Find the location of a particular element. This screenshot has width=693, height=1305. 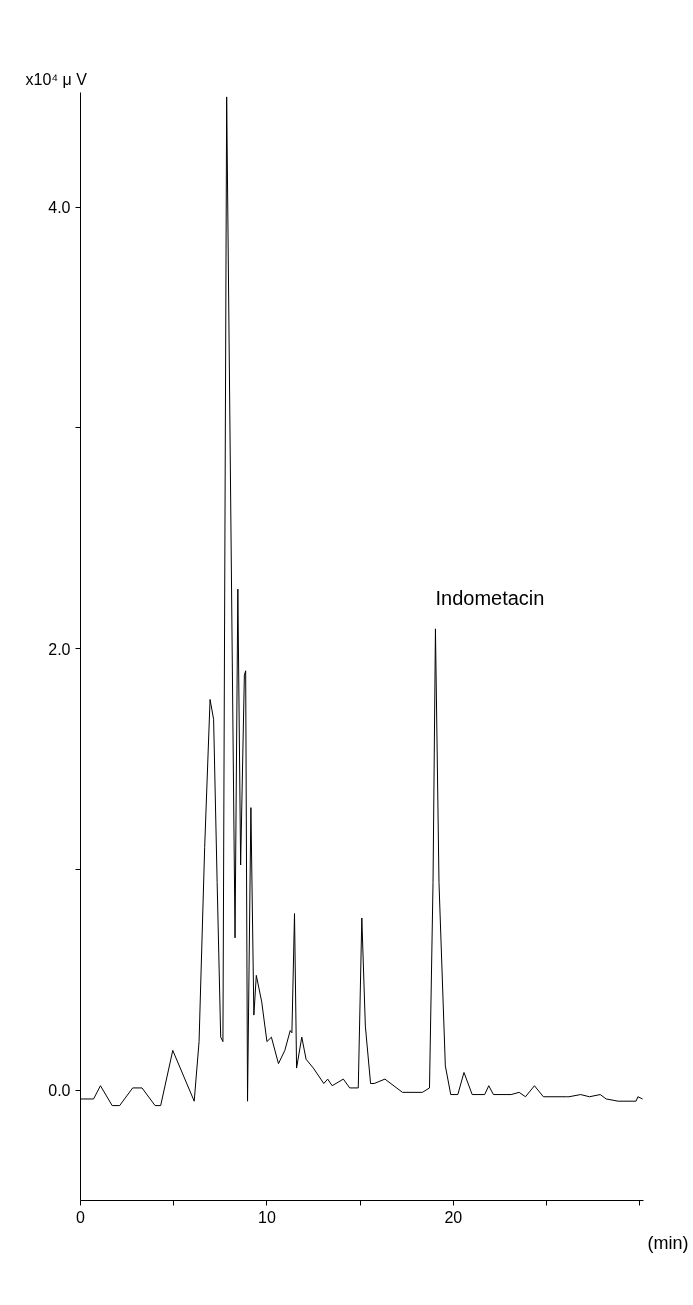

x-tick-label: 0 is located at coordinates (81, 1217).